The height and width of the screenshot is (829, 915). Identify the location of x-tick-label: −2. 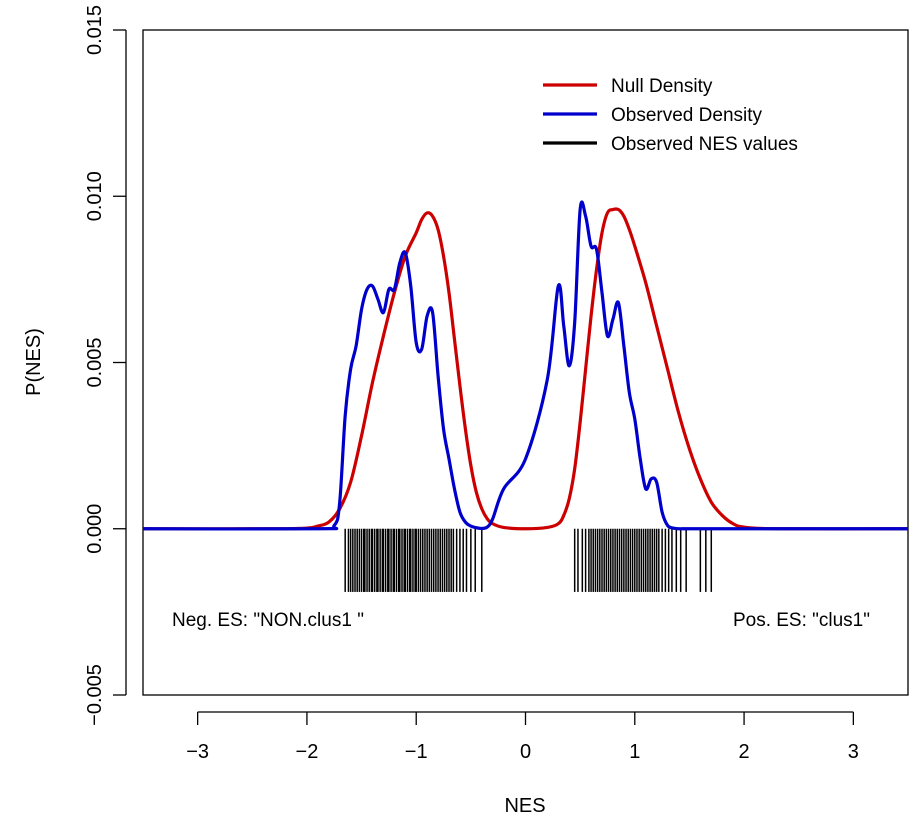
(307, 752).